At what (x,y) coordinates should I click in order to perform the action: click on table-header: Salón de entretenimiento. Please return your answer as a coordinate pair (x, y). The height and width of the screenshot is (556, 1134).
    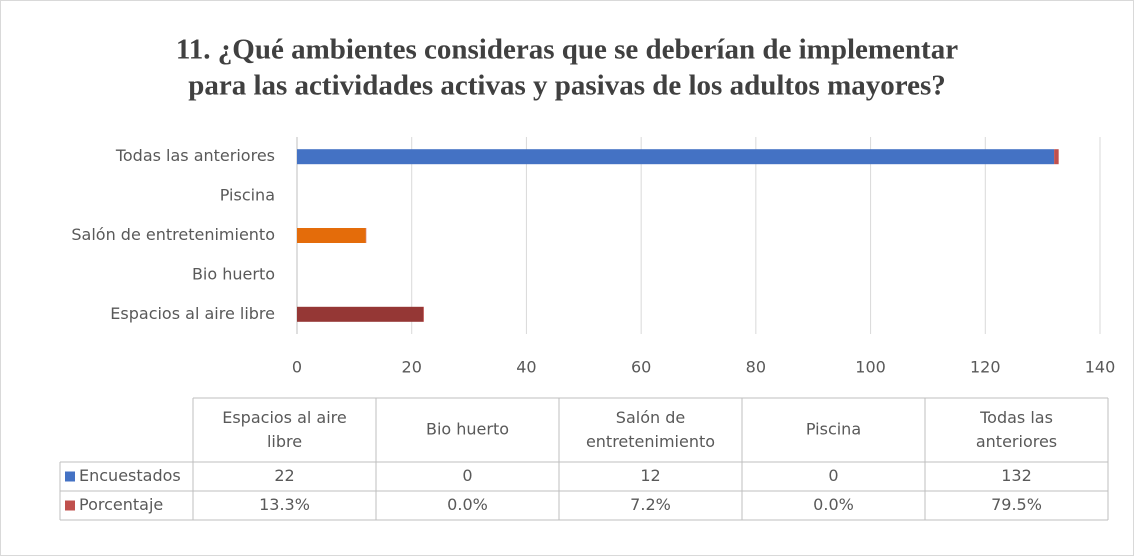
    Looking at the image, I should click on (650, 429).